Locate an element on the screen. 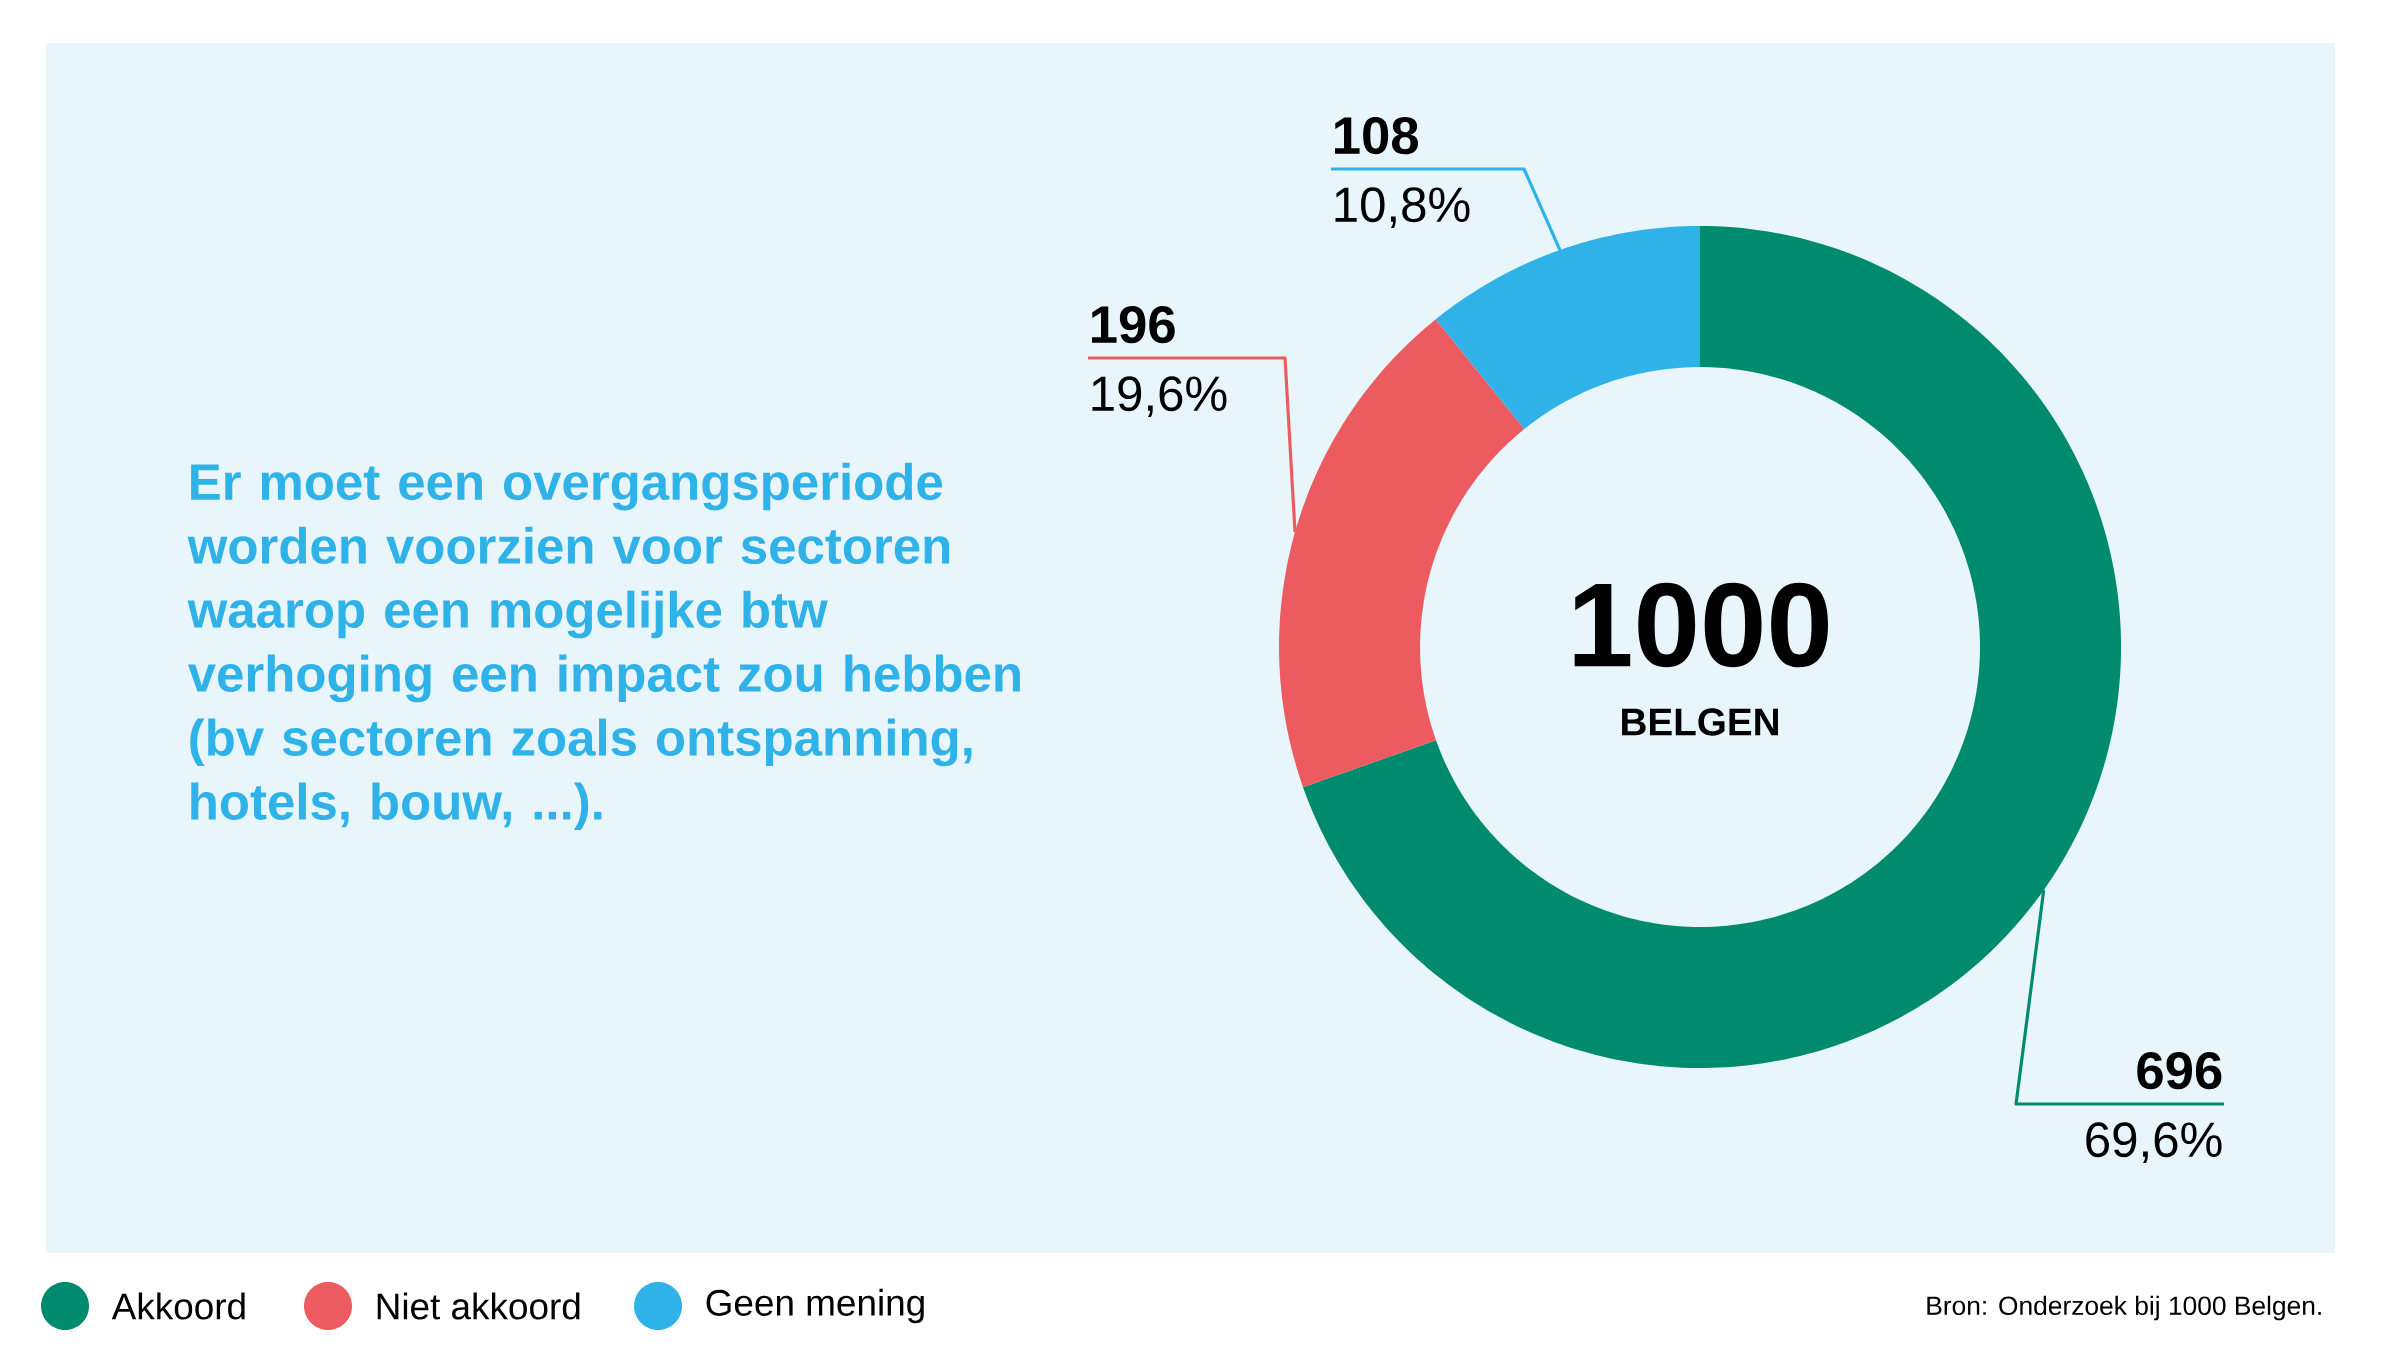  text: Er moet een overgangsperiode worden voorzien voor sectoren waarop een mogelijke btw verhoging een impact zou hebben (bv sectoren zoals ontspanning, hotels, bouw, ...). is located at coordinates (603, 646).